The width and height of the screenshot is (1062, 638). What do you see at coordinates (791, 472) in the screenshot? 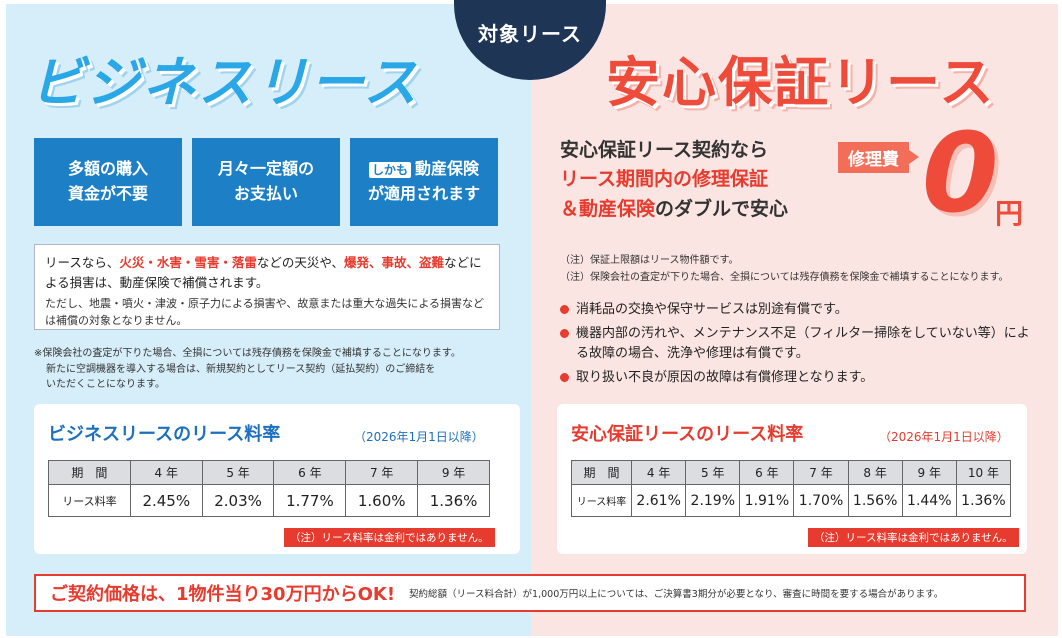
I see `table-header-row: 期 間 4 年 5 年 6 年 7 年 8 年 9 年 10 年` at bounding box center [791, 472].